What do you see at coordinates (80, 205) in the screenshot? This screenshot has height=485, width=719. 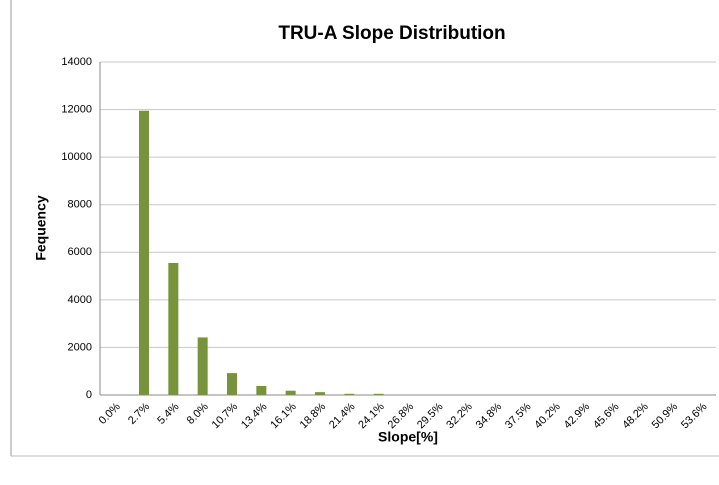 I see `y-tick-label: 8000` at bounding box center [80, 205].